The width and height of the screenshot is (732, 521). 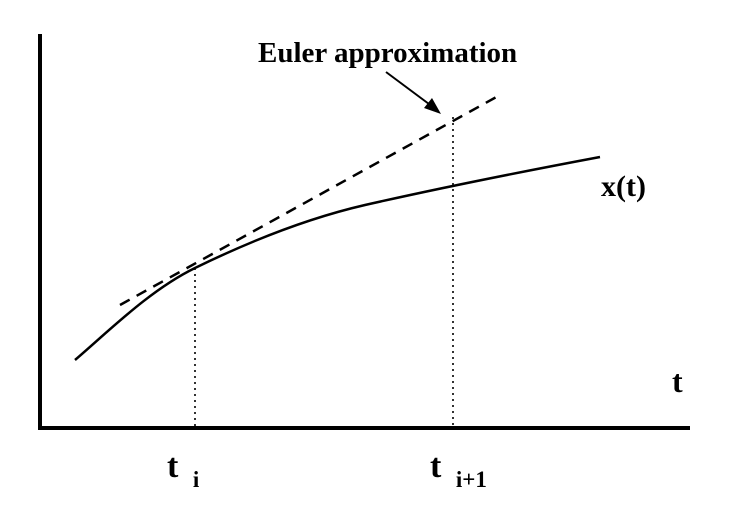 What do you see at coordinates (436, 466) in the screenshot?
I see `tick-label-ti1-base: t` at bounding box center [436, 466].